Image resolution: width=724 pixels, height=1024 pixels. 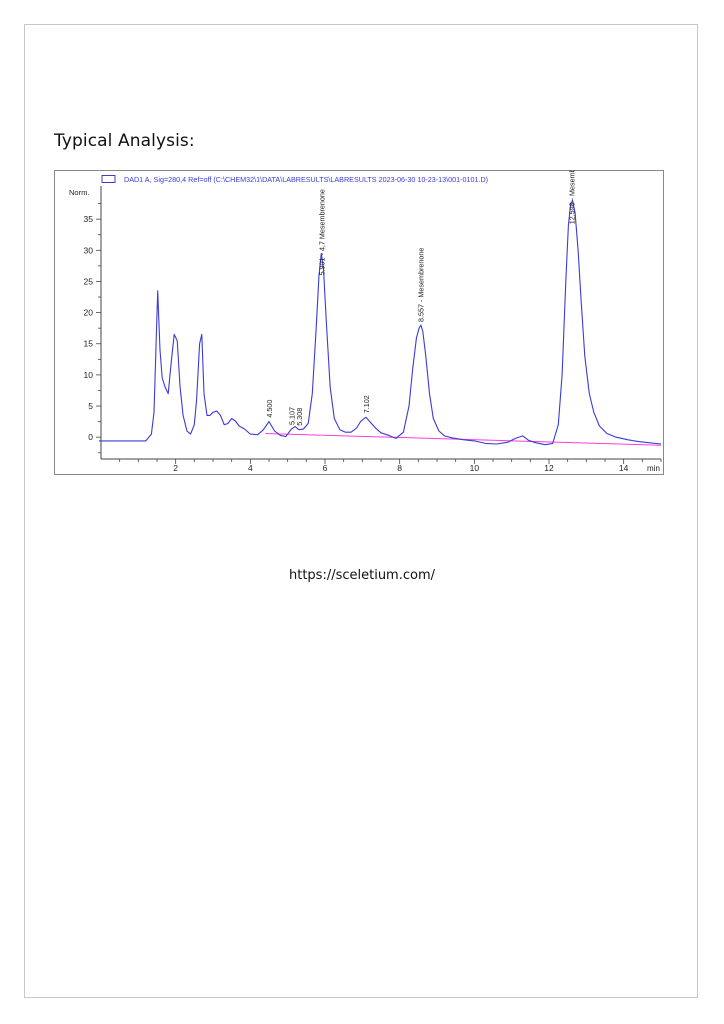 I want to click on x-tick-label: 8, so click(x=399, y=468).